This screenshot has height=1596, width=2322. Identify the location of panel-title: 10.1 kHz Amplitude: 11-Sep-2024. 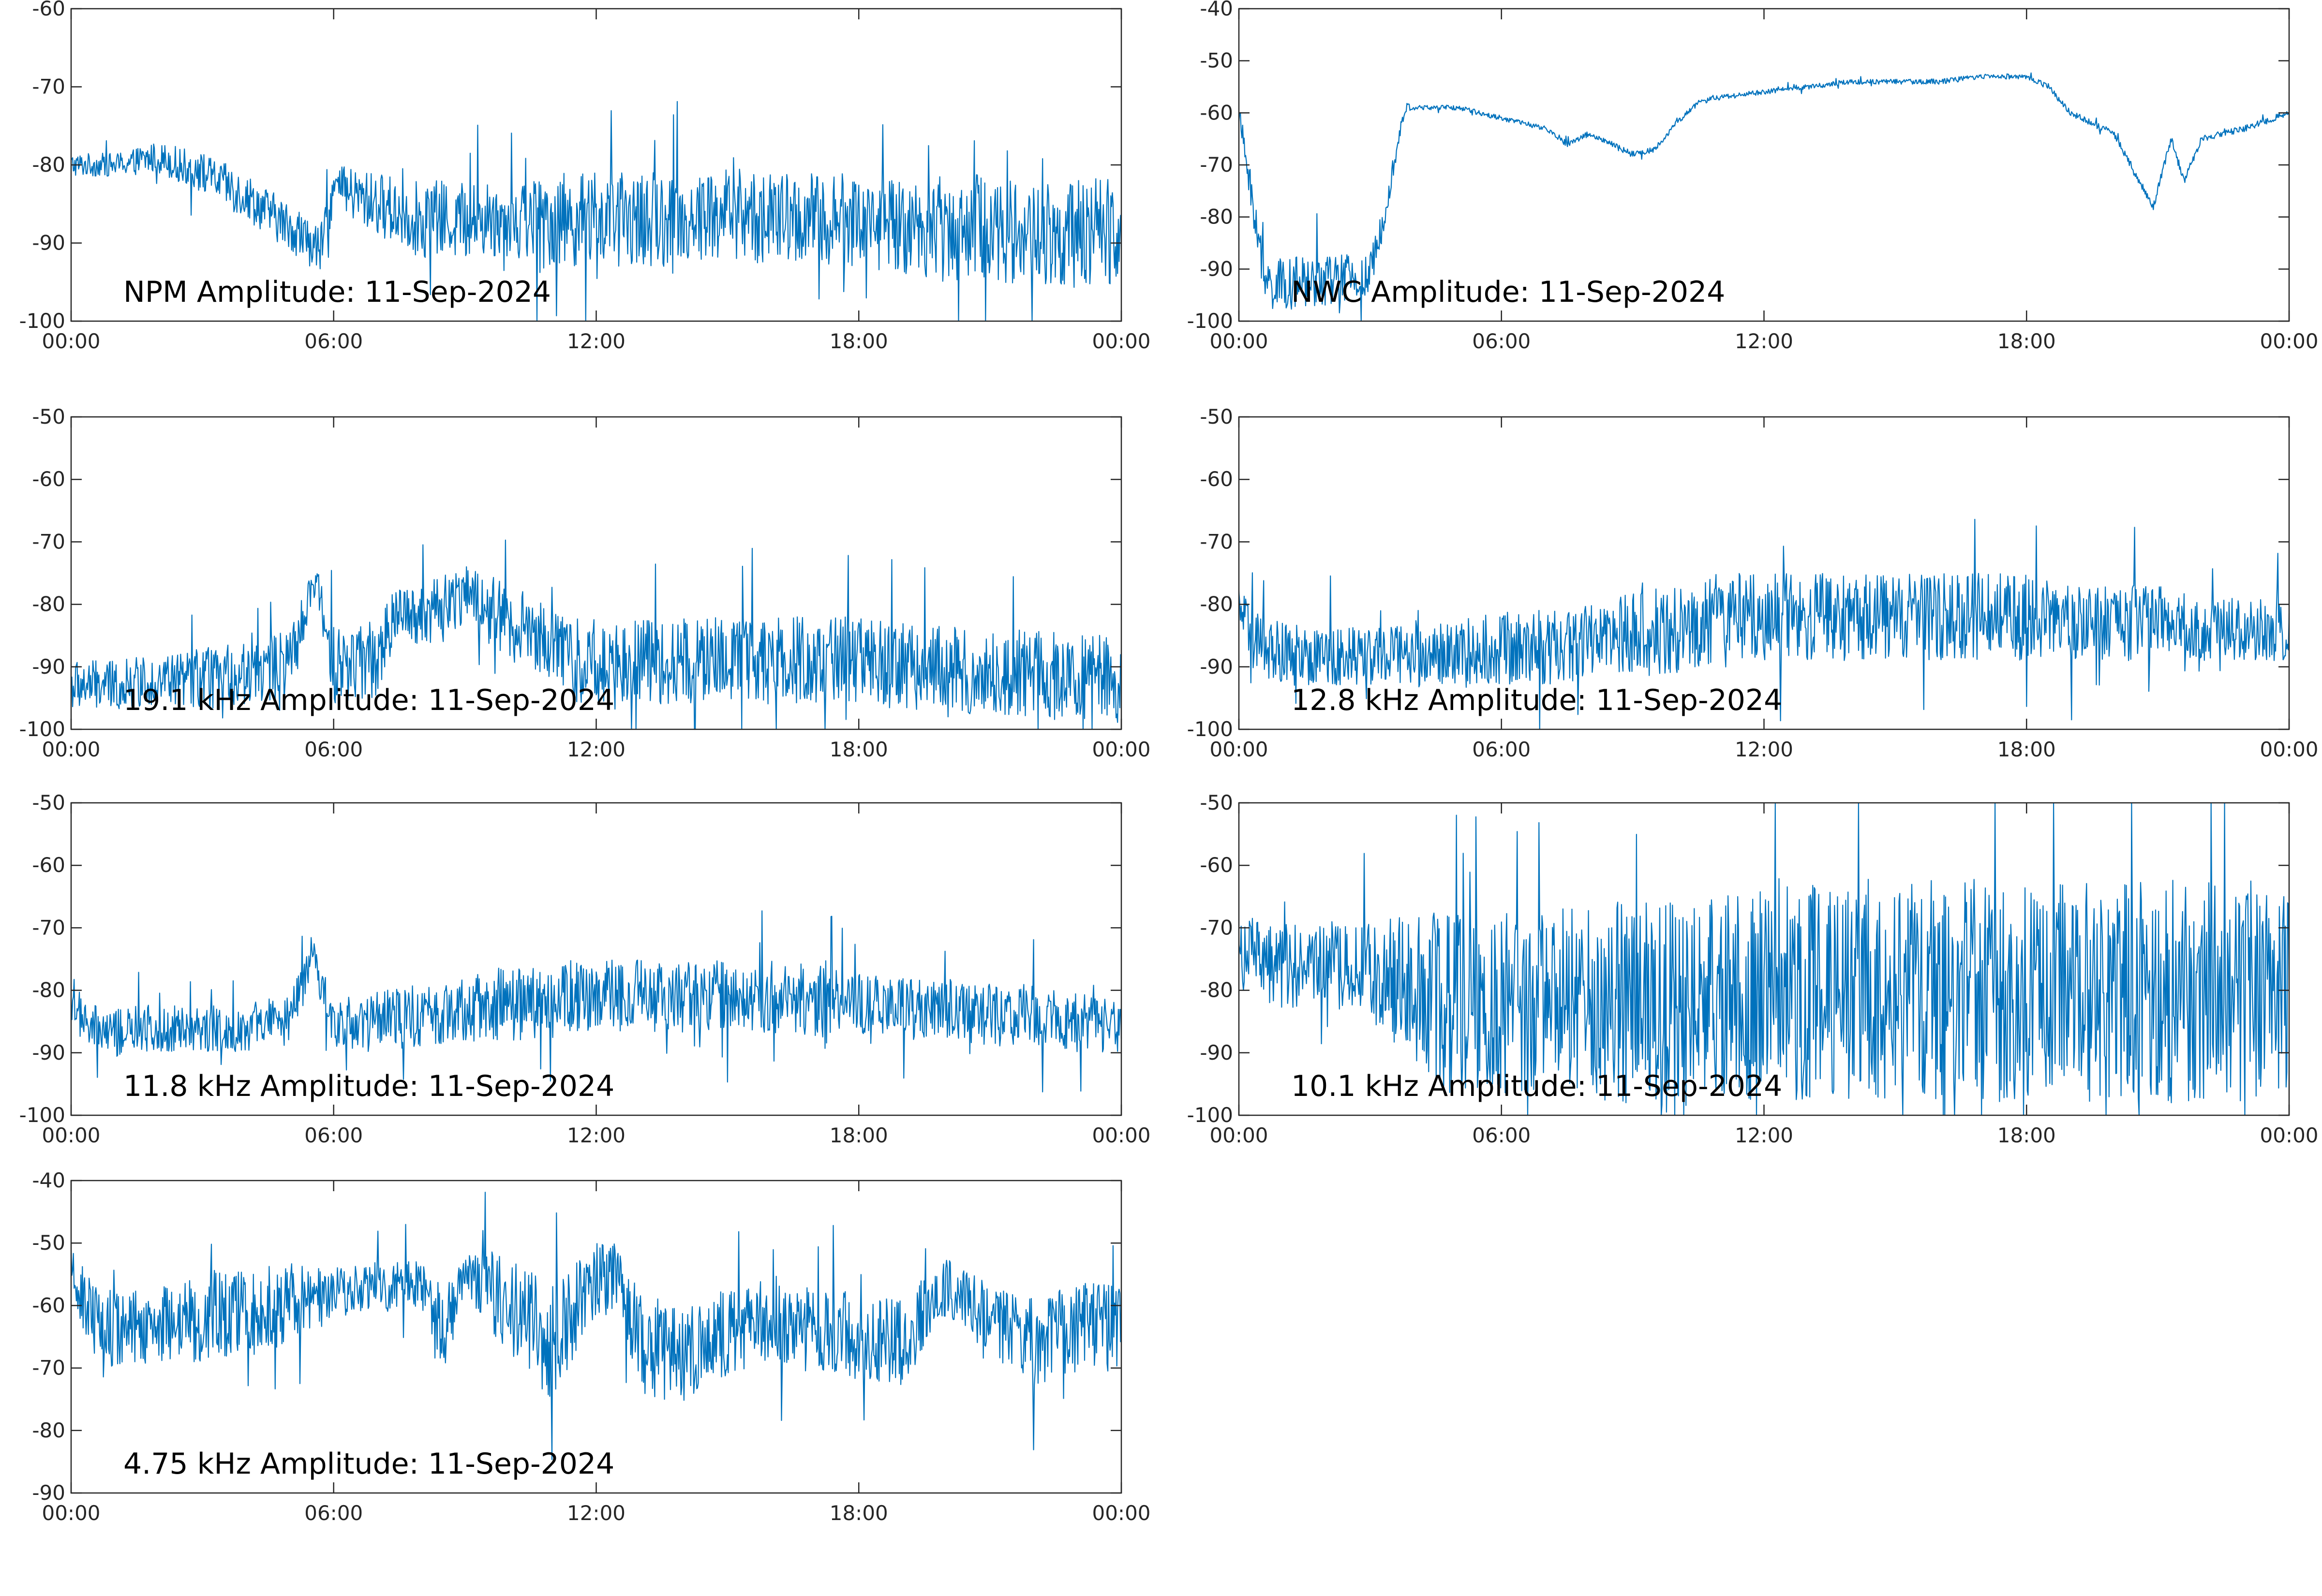
(1536, 1086).